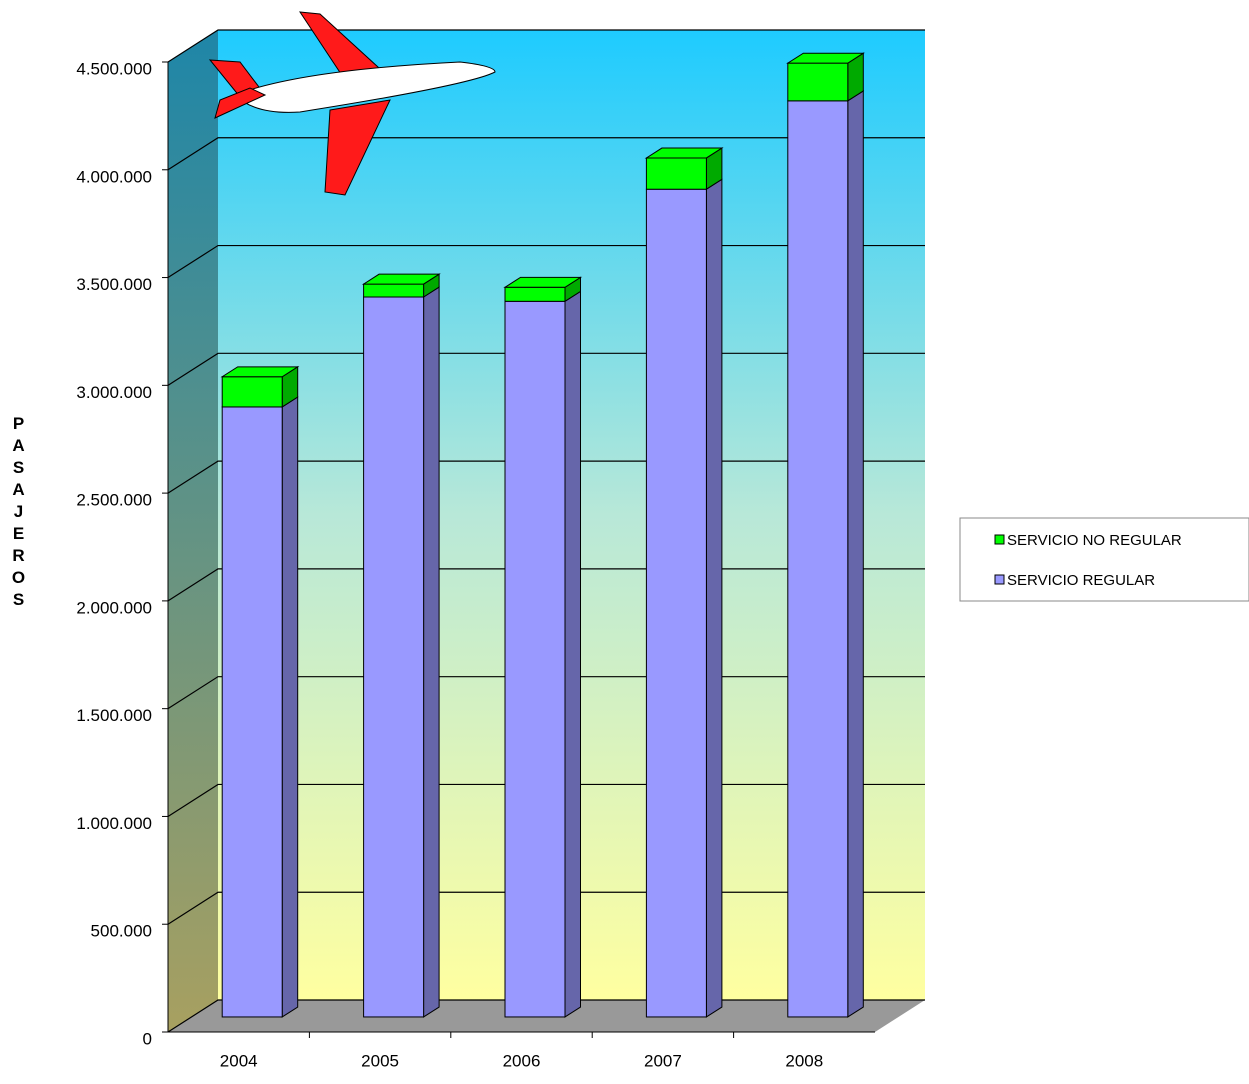  I want to click on x-tick-label: 2005, so click(380, 1060).